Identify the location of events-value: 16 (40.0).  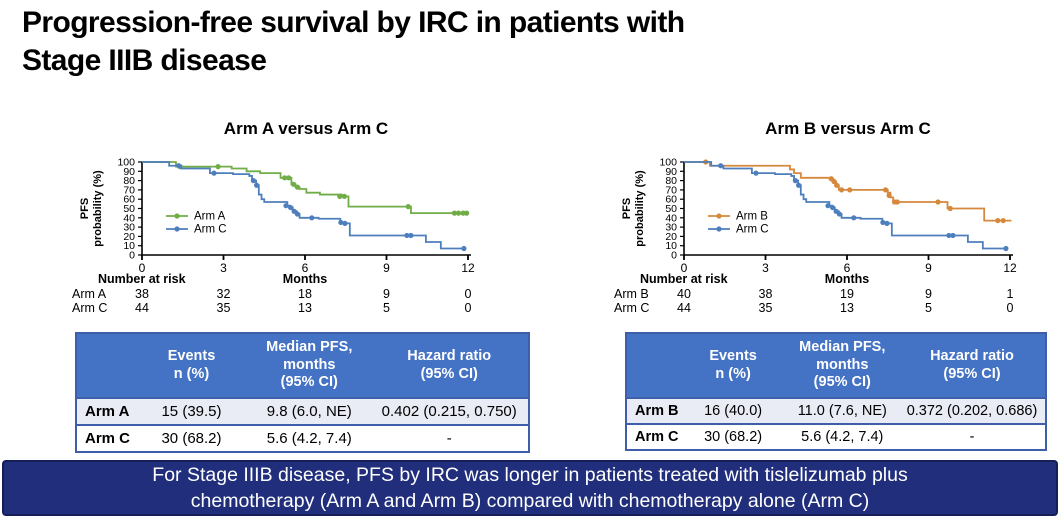
(733, 411).